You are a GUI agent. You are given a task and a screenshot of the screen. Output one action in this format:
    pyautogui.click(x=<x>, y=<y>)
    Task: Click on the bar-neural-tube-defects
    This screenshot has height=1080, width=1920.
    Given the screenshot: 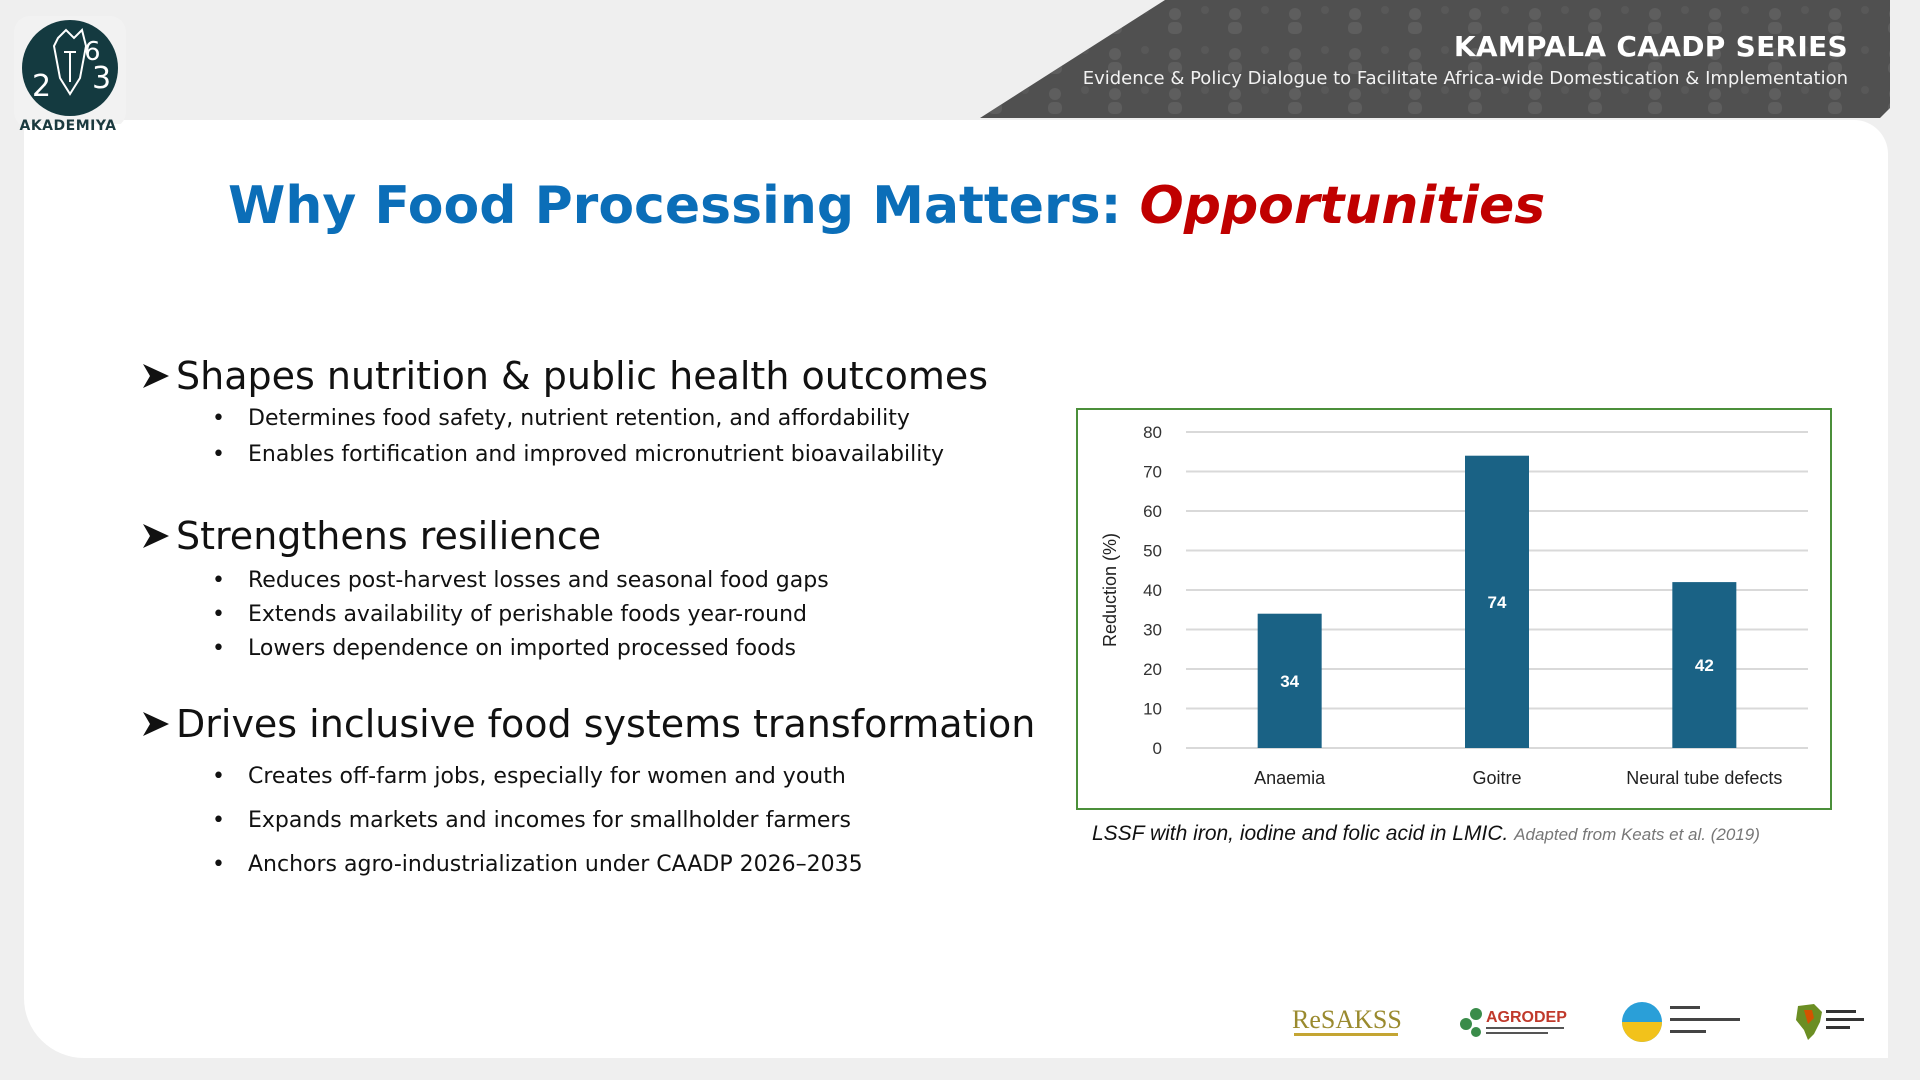 What is the action you would take?
    pyautogui.click(x=1704, y=665)
    